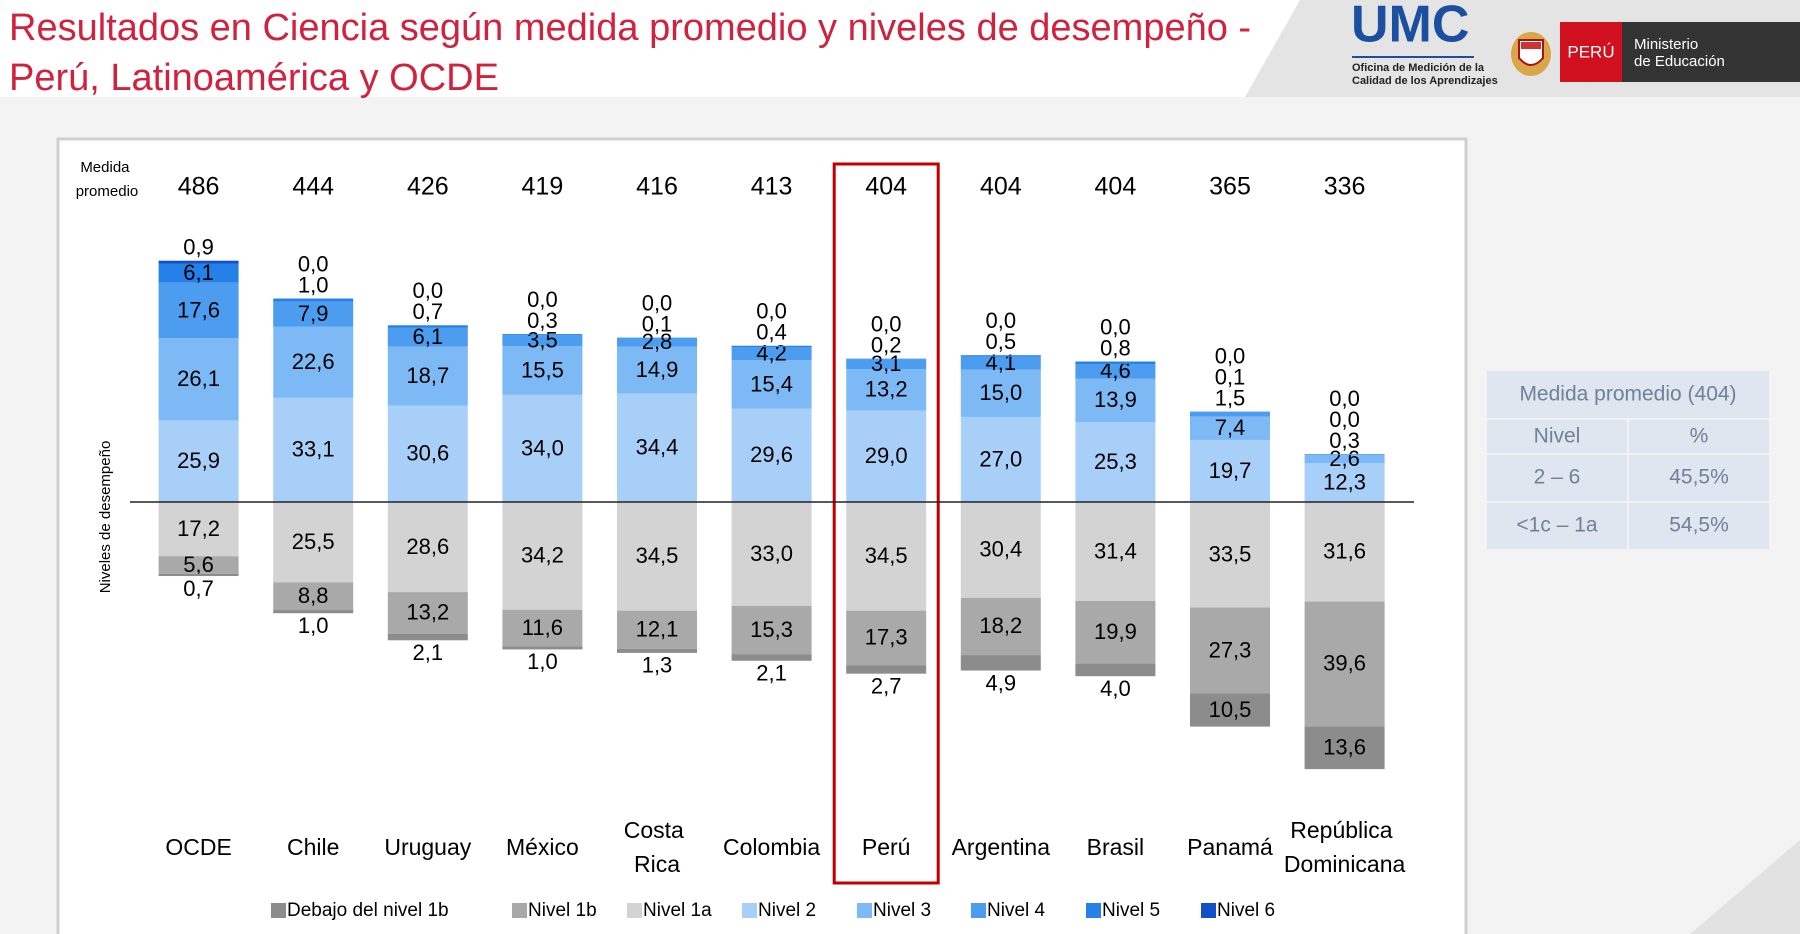 Image resolution: width=1800 pixels, height=934 pixels. I want to click on data-label: 27,0, so click(1000, 458).